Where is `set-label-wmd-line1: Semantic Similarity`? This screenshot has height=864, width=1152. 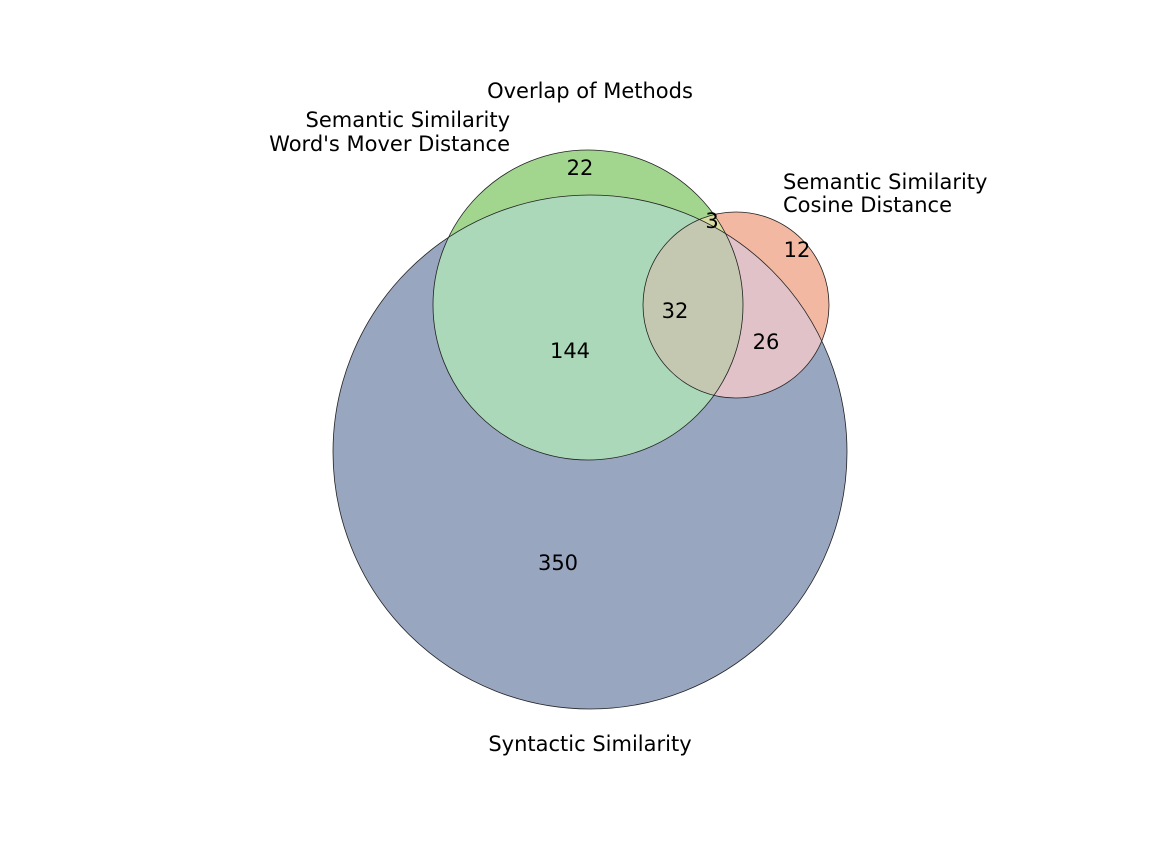 set-label-wmd-line1: Semantic Similarity is located at coordinates (408, 120).